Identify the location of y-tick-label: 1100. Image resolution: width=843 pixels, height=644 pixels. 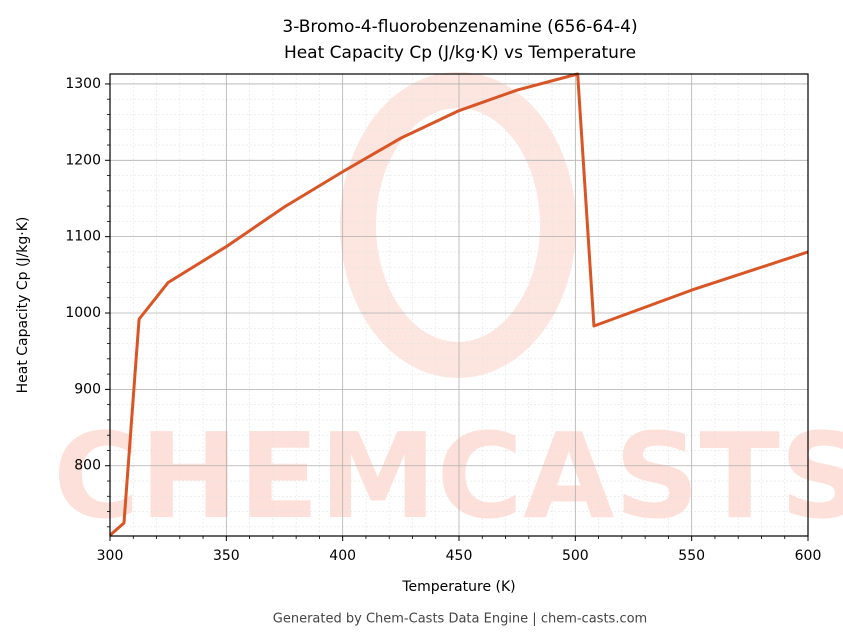
(83, 237).